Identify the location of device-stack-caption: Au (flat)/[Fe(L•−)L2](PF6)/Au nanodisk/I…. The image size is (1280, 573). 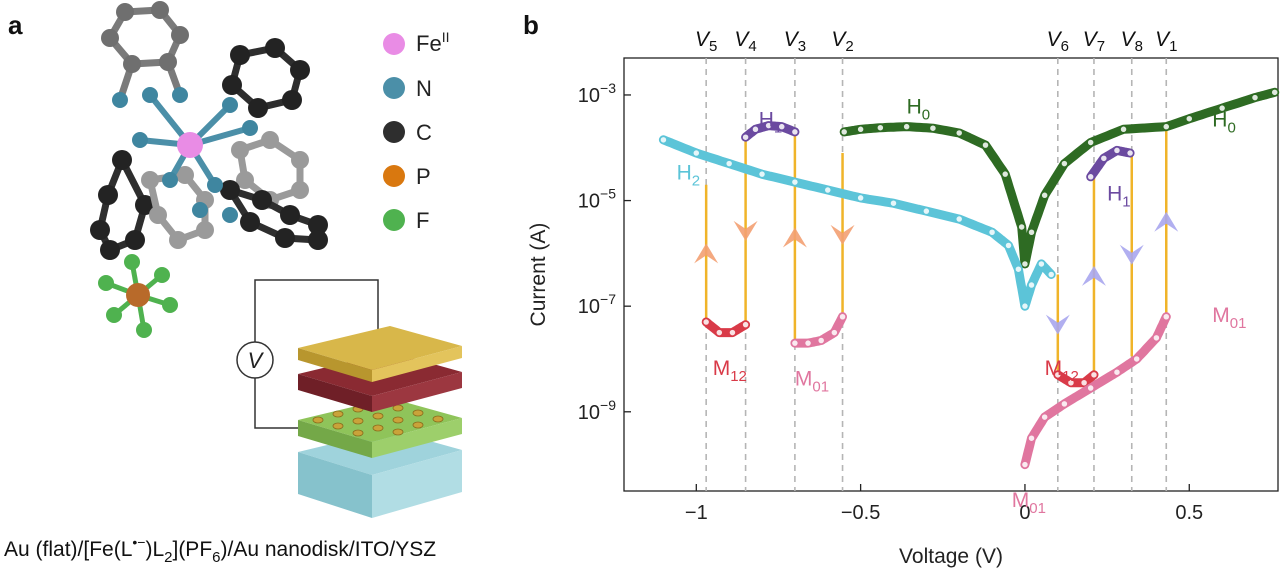
(220, 550).